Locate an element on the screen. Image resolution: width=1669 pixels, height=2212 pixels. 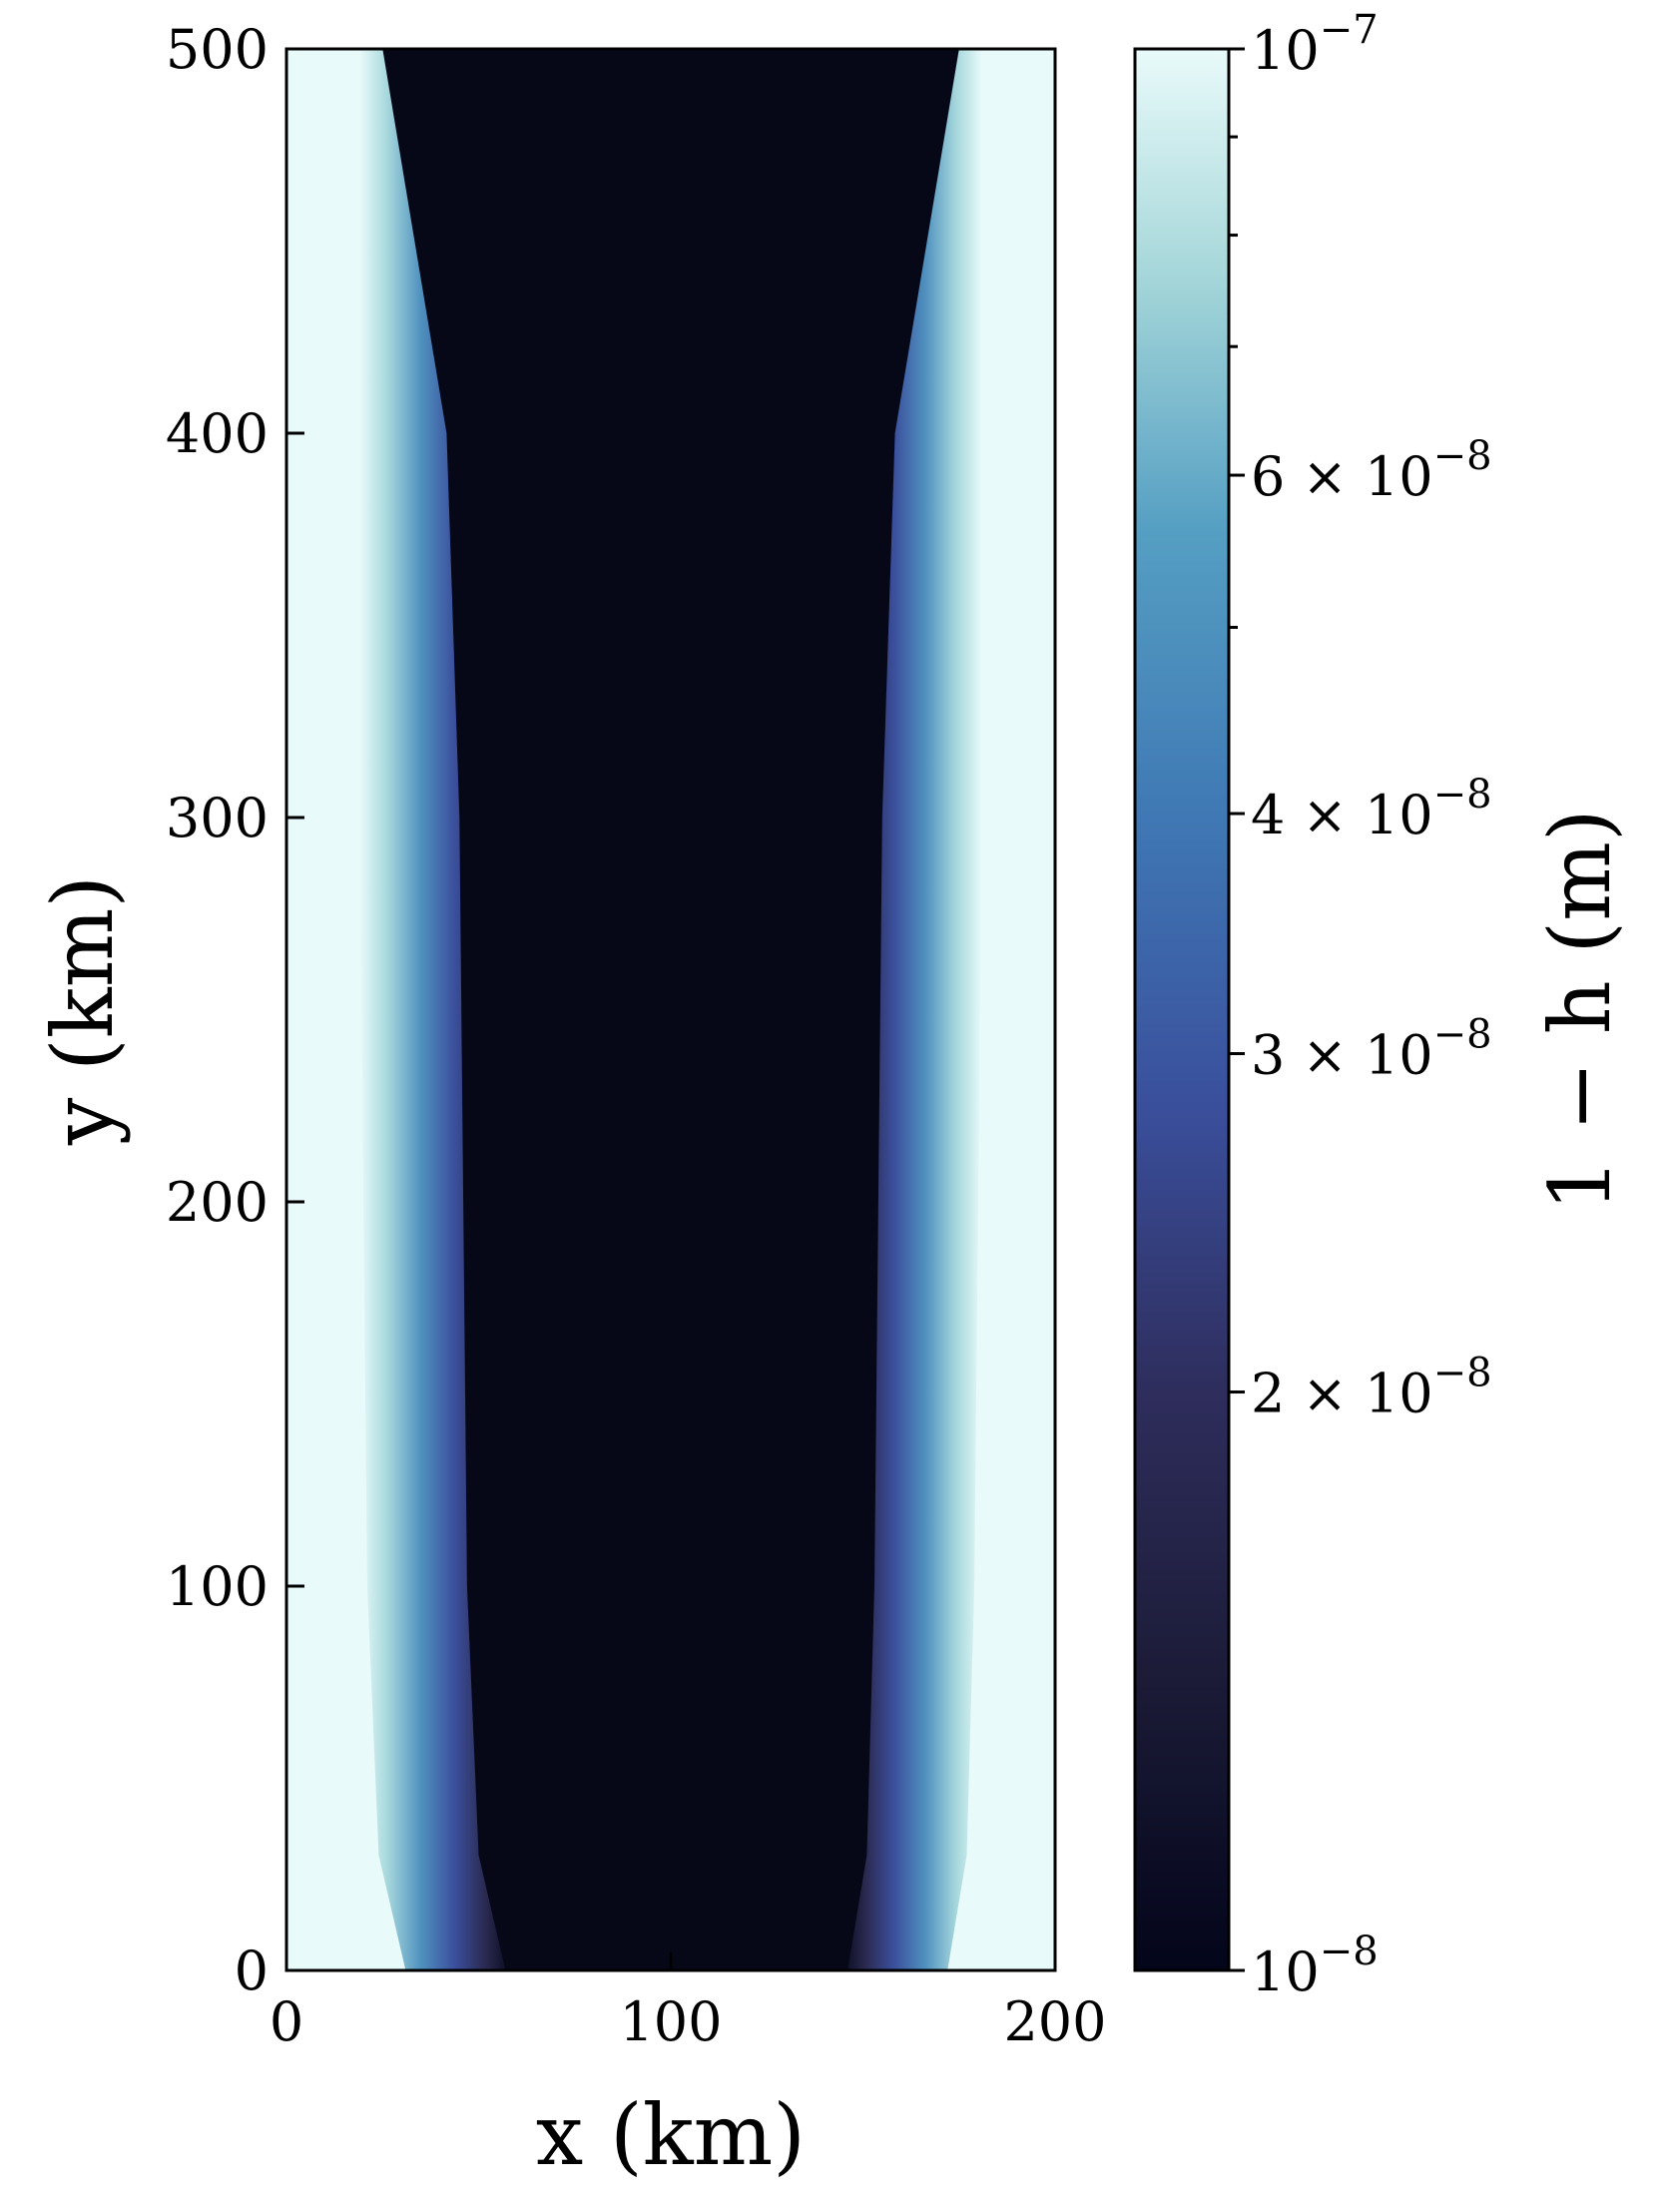
colorbar-ticks: 10⁻⁷ 6 × 10⁻⁸ 4 × 10⁻⁸ 3 × 10⁻⁸ 2 × 10⁻⁸ 10⁻⁸ is located at coordinates (1360, 1005).